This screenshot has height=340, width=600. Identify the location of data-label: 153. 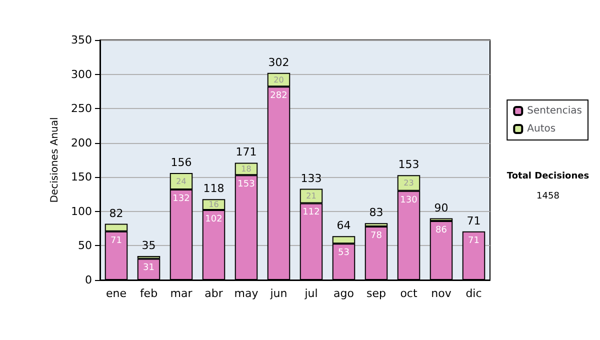
(246, 185).